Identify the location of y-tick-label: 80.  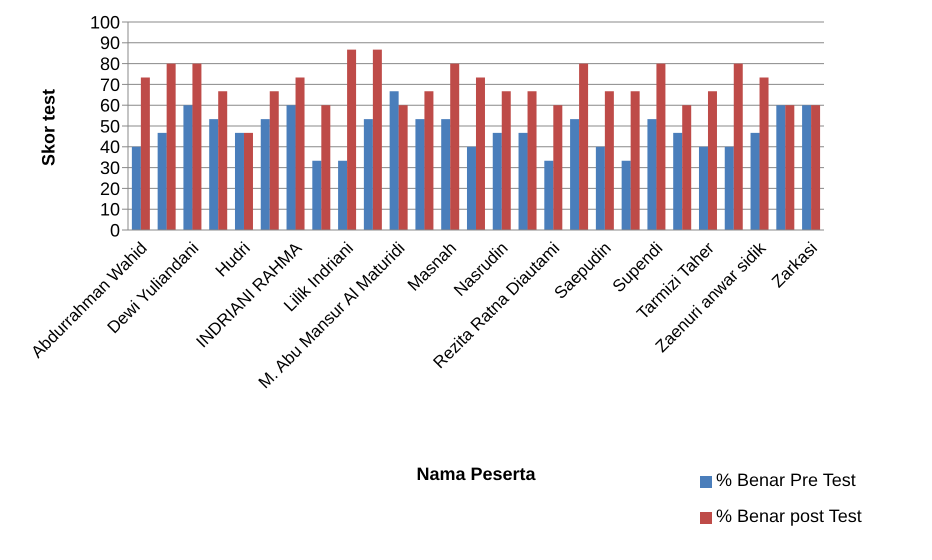
(110, 64).